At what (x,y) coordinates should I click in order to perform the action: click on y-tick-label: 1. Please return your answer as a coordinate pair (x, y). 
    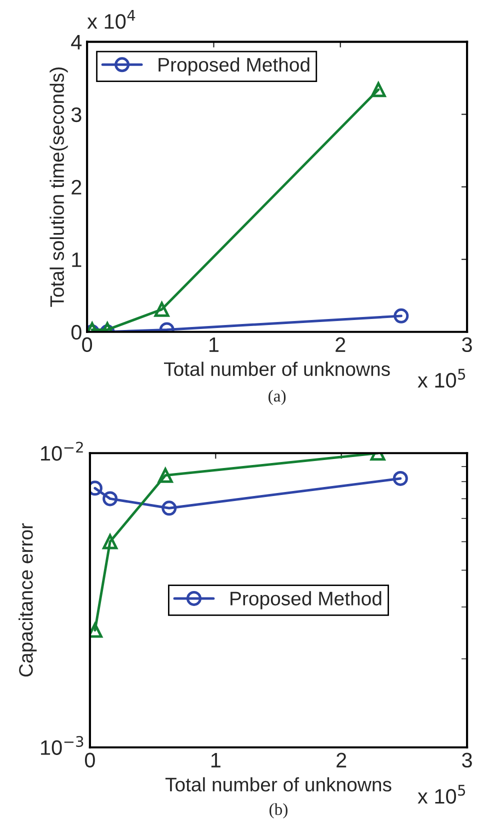
    Looking at the image, I should click on (77, 259).